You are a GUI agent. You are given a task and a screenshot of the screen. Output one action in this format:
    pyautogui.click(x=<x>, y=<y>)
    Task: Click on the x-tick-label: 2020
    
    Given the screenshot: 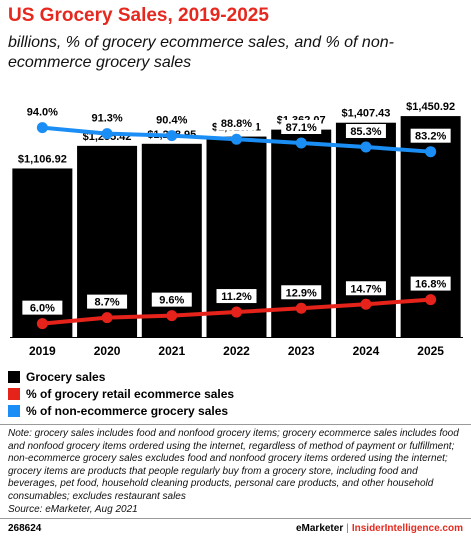 What is the action you would take?
    pyautogui.click(x=107, y=351)
    